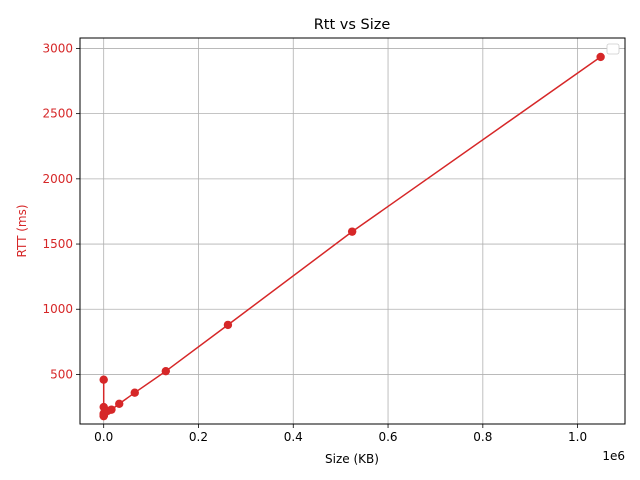 The width and height of the screenshot is (640, 480). Describe the element at coordinates (387, 437) in the screenshot. I see `x-tick-label: 0.6` at that location.